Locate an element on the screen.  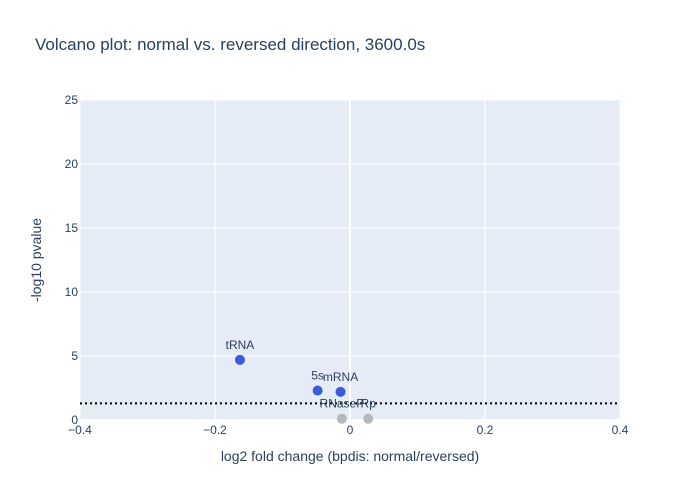
point-label: tRNA is located at coordinates (240, 345).